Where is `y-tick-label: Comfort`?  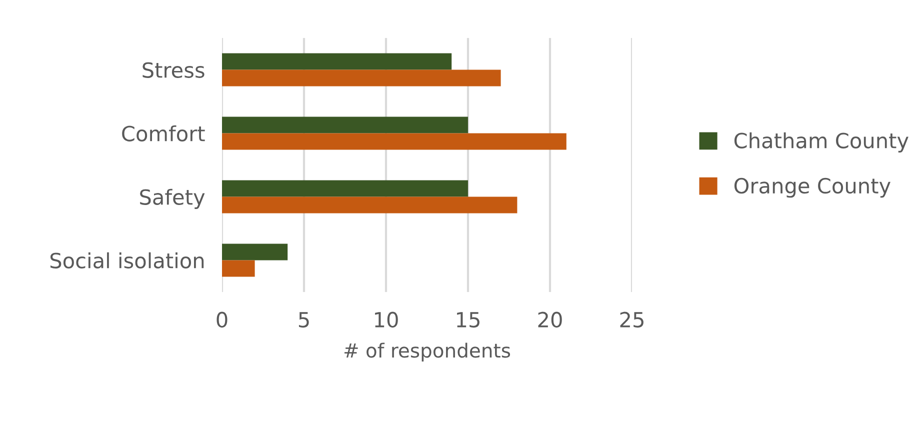
y-tick-label: Comfort is located at coordinates (163, 133).